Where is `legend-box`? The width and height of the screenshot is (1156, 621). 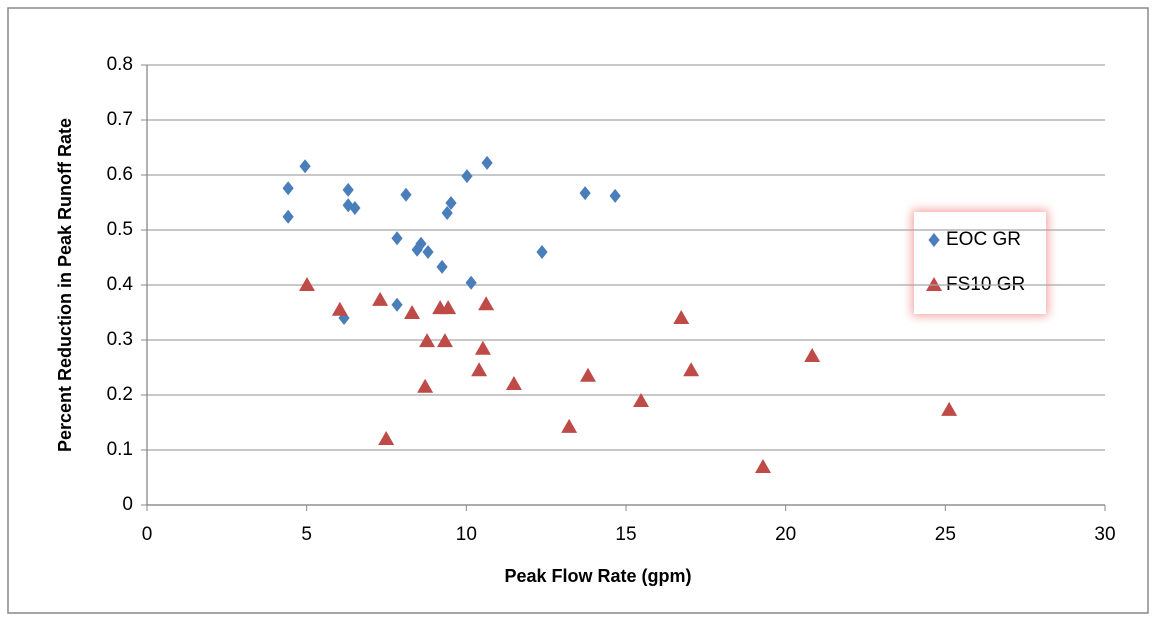 legend-box is located at coordinates (980, 263).